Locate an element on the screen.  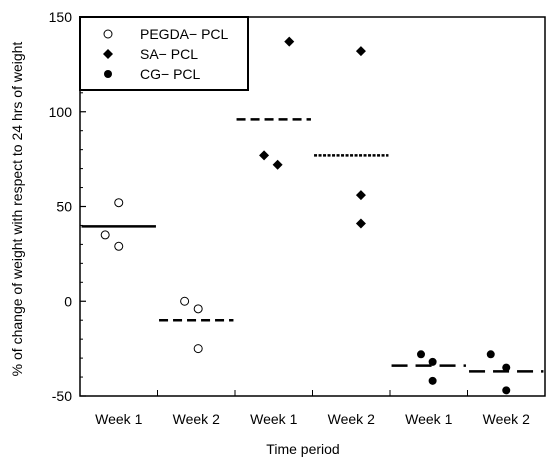
x-axis: Week 1 Week 2 Week 1 Week 2 Week 1 Week 2 is located at coordinates (312, 408).